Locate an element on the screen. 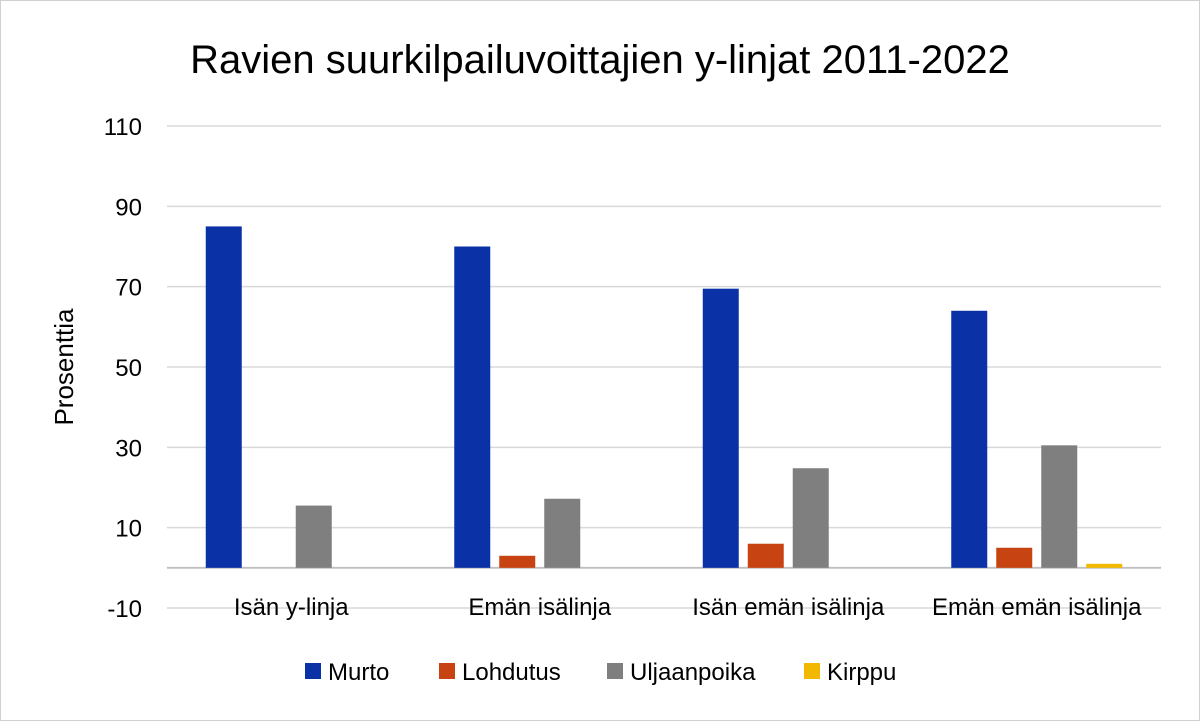  legend-label: Uljaanpoika is located at coordinates (693, 672).